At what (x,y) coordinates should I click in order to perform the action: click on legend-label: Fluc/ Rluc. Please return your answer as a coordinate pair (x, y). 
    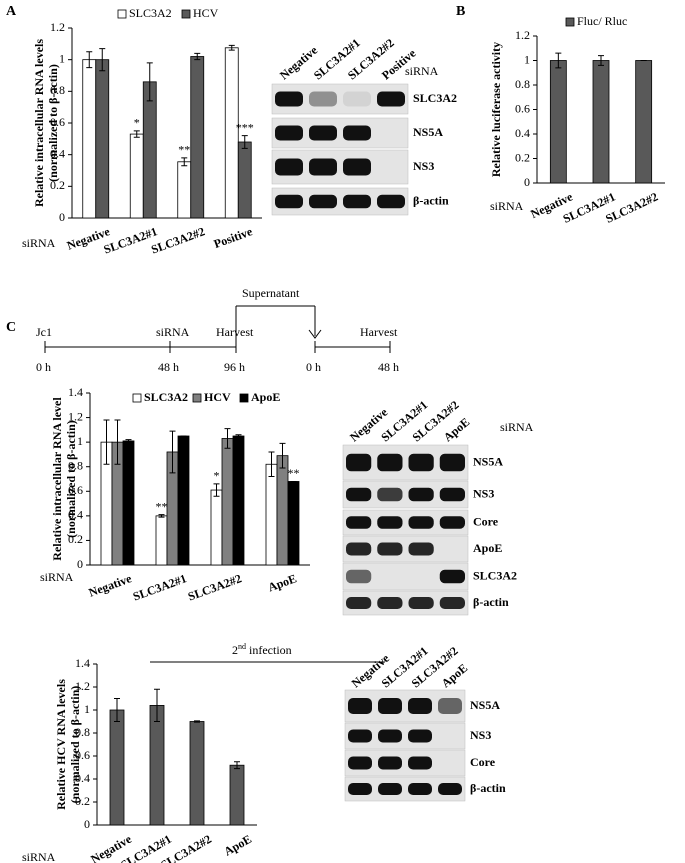
    Looking at the image, I should click on (602, 21).